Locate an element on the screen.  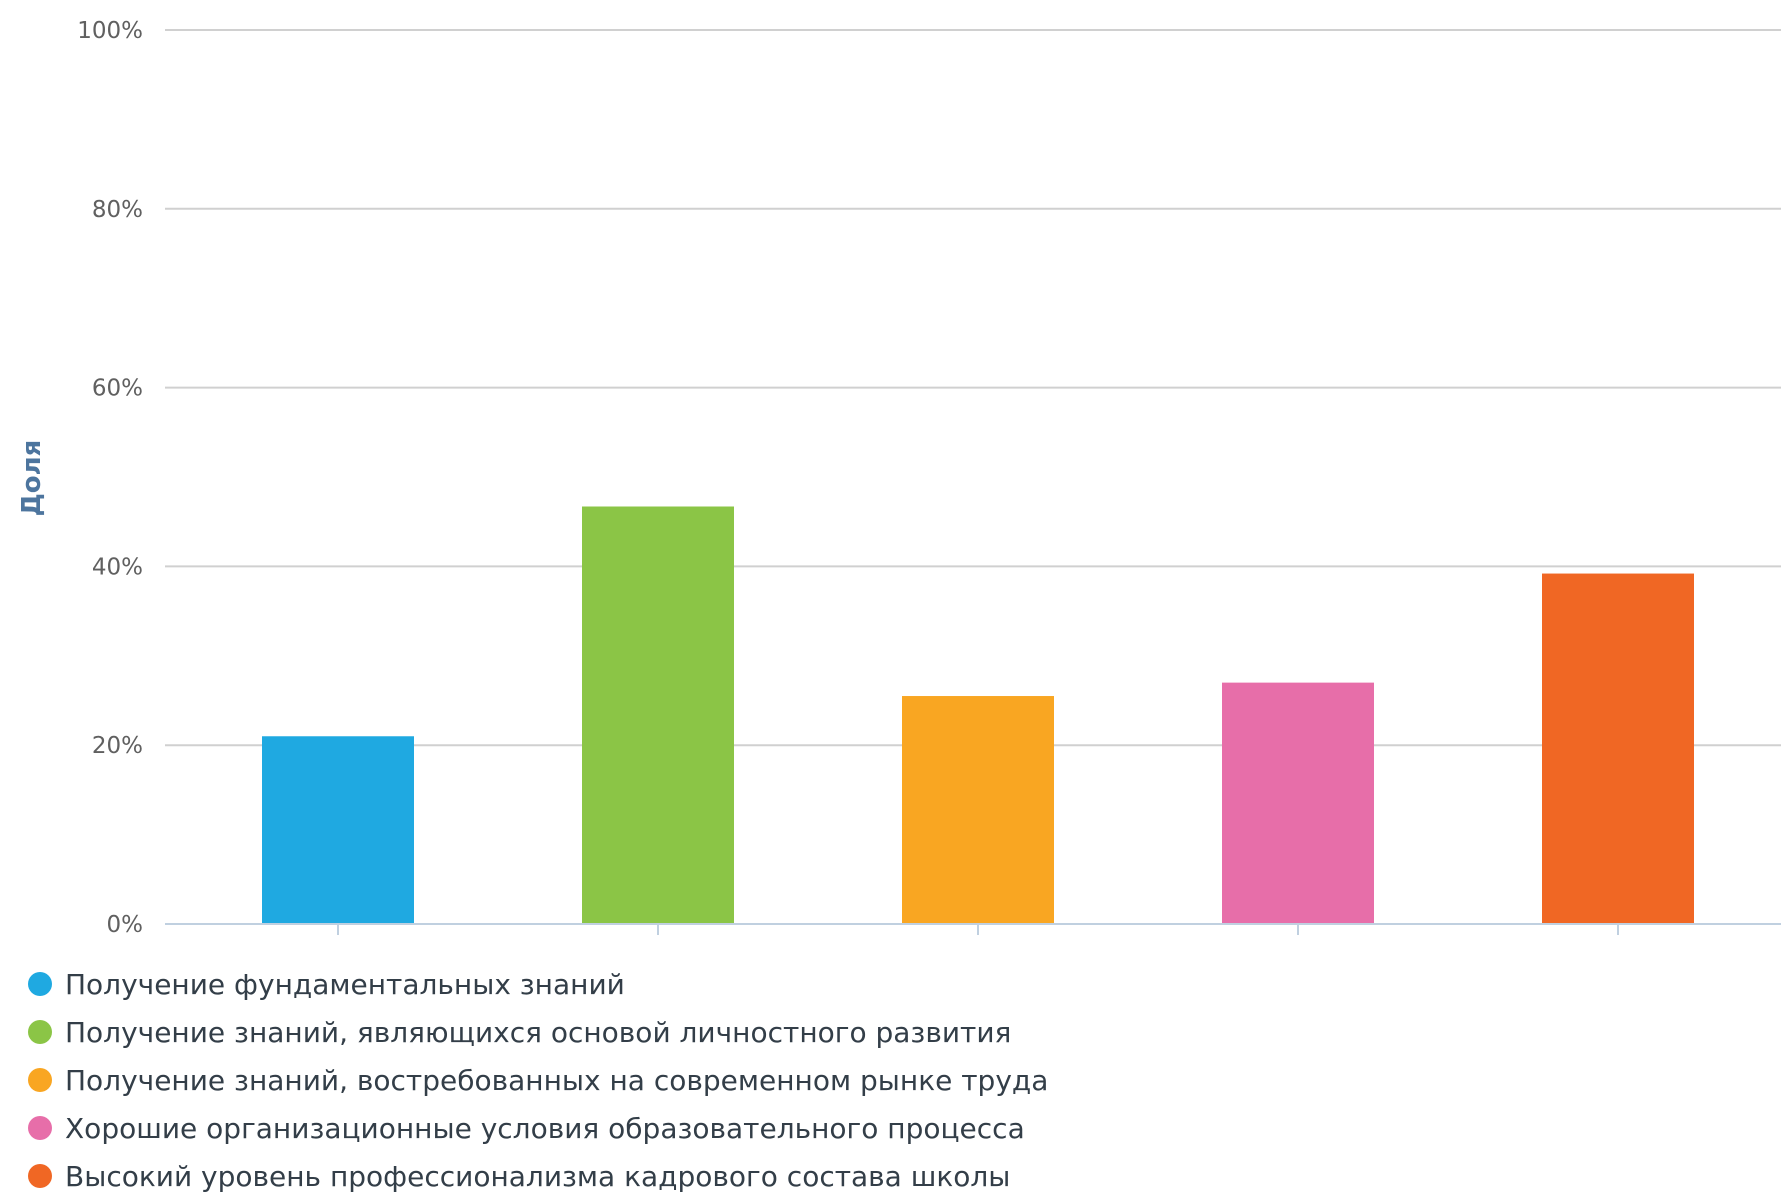
y-tick-label: 80% is located at coordinates (117, 210).